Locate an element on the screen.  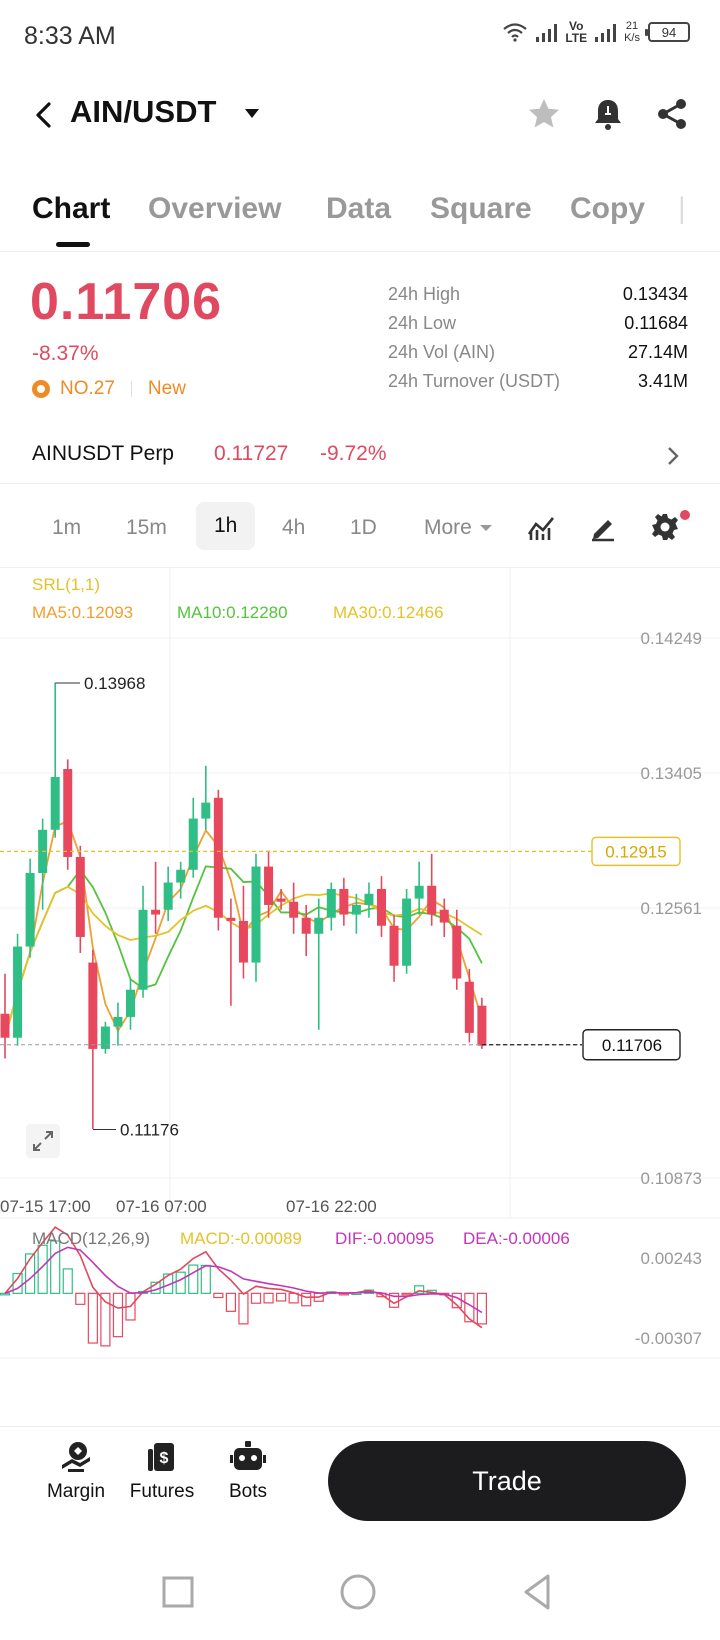
divider is located at coordinates (131, 389).